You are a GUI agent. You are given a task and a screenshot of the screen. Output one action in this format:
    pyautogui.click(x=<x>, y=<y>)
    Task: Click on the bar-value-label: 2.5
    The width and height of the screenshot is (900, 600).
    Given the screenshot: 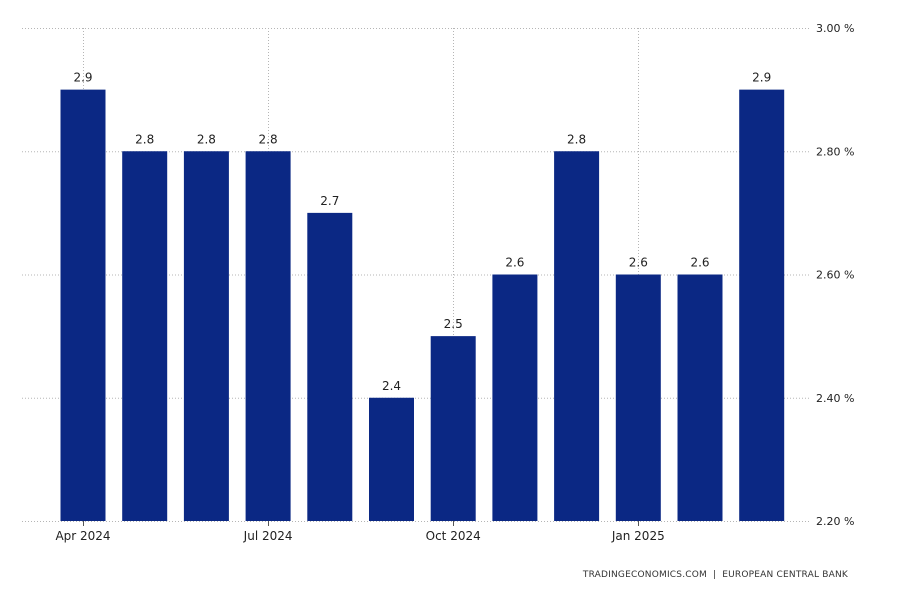 What is the action you would take?
    pyautogui.click(x=453, y=324)
    